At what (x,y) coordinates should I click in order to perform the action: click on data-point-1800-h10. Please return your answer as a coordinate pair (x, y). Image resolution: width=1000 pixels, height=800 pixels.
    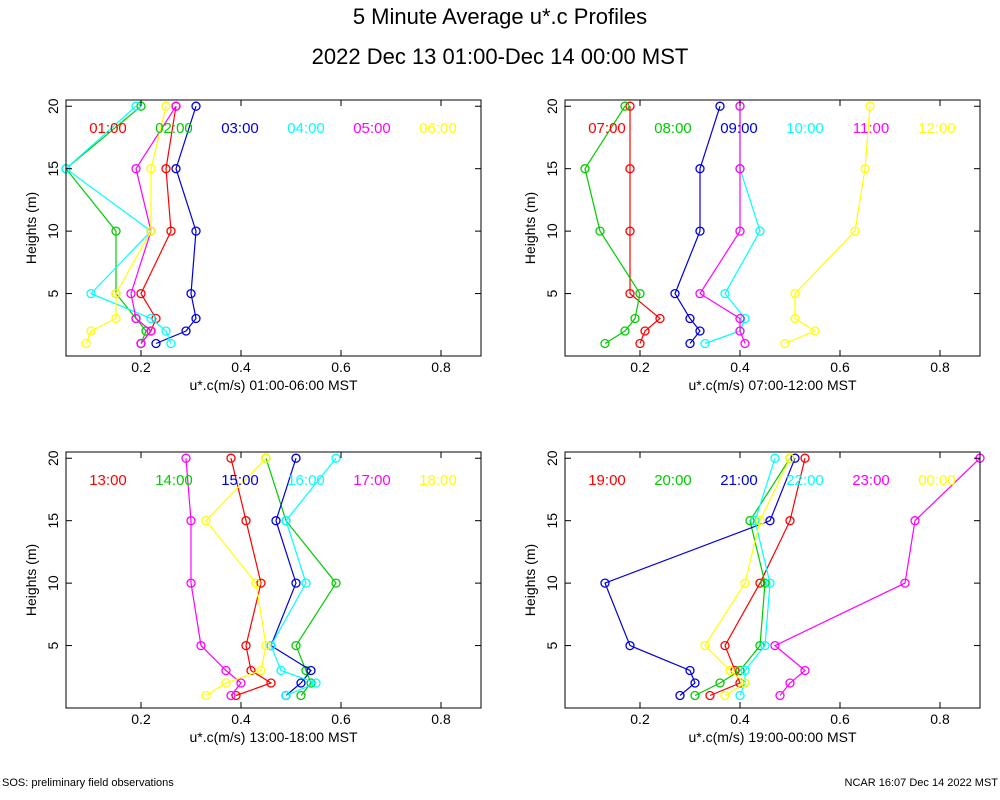
    Looking at the image, I should click on (256, 583).